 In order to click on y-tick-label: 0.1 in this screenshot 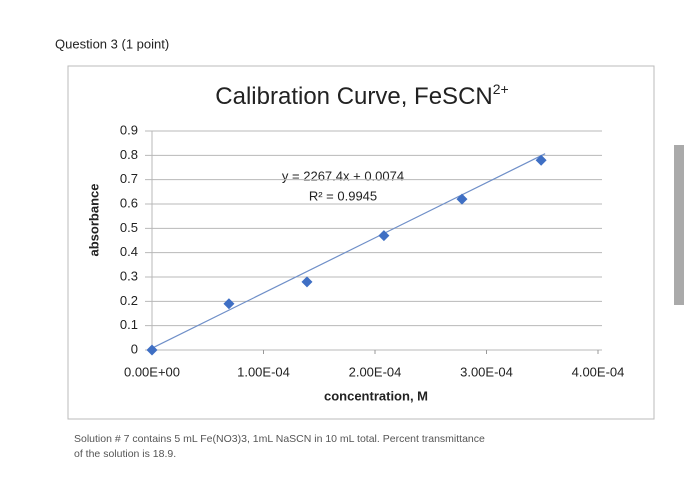, I will do `click(129, 324)`.